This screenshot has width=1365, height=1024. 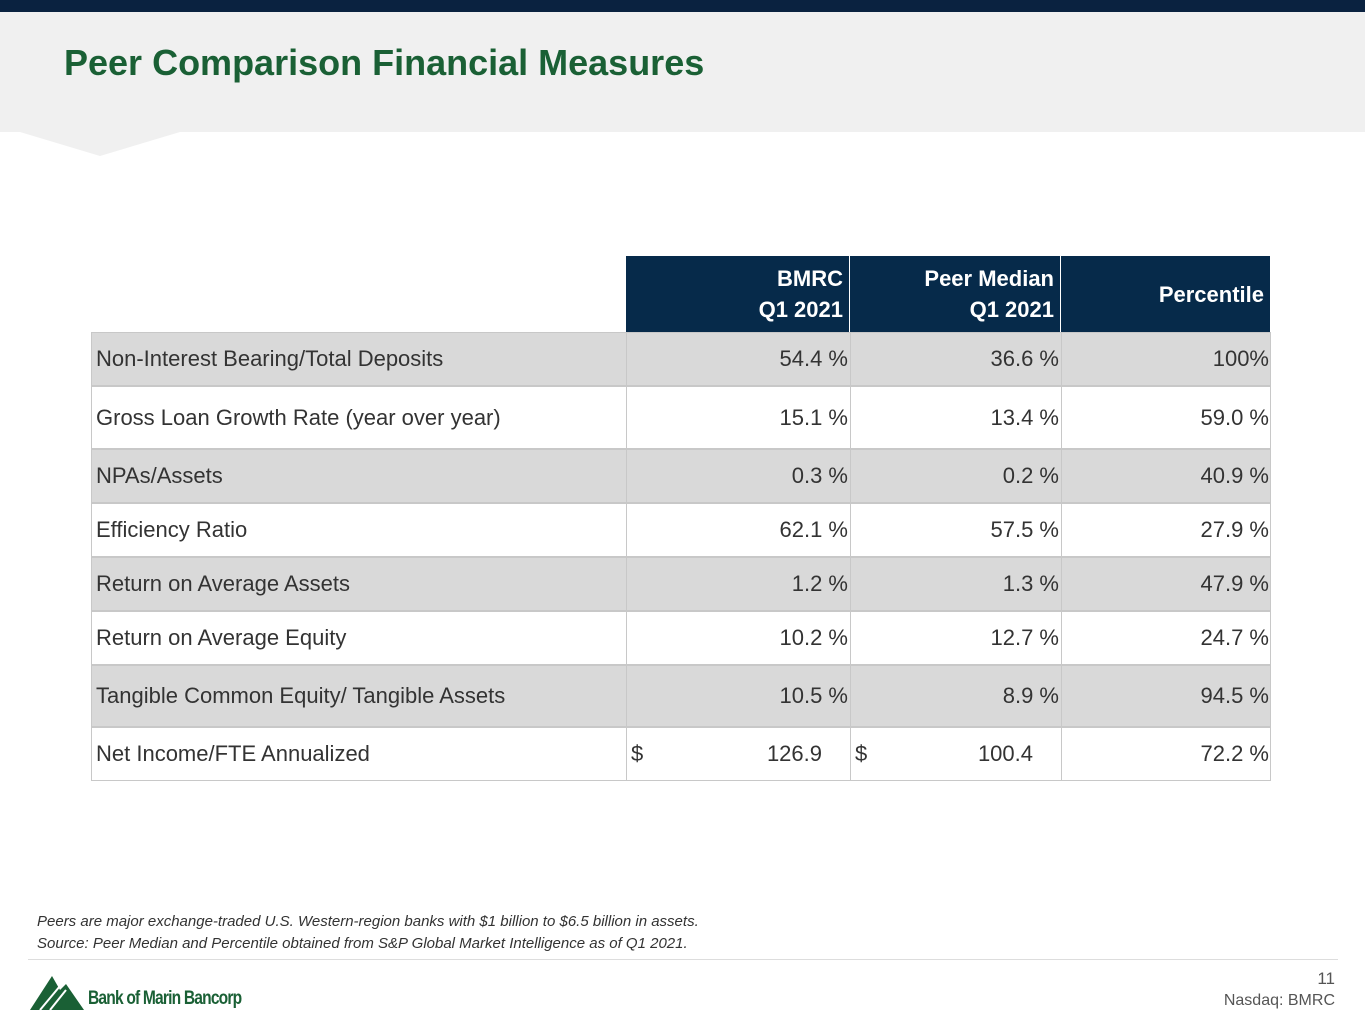 I want to click on top-bar, so click(x=682, y=6).